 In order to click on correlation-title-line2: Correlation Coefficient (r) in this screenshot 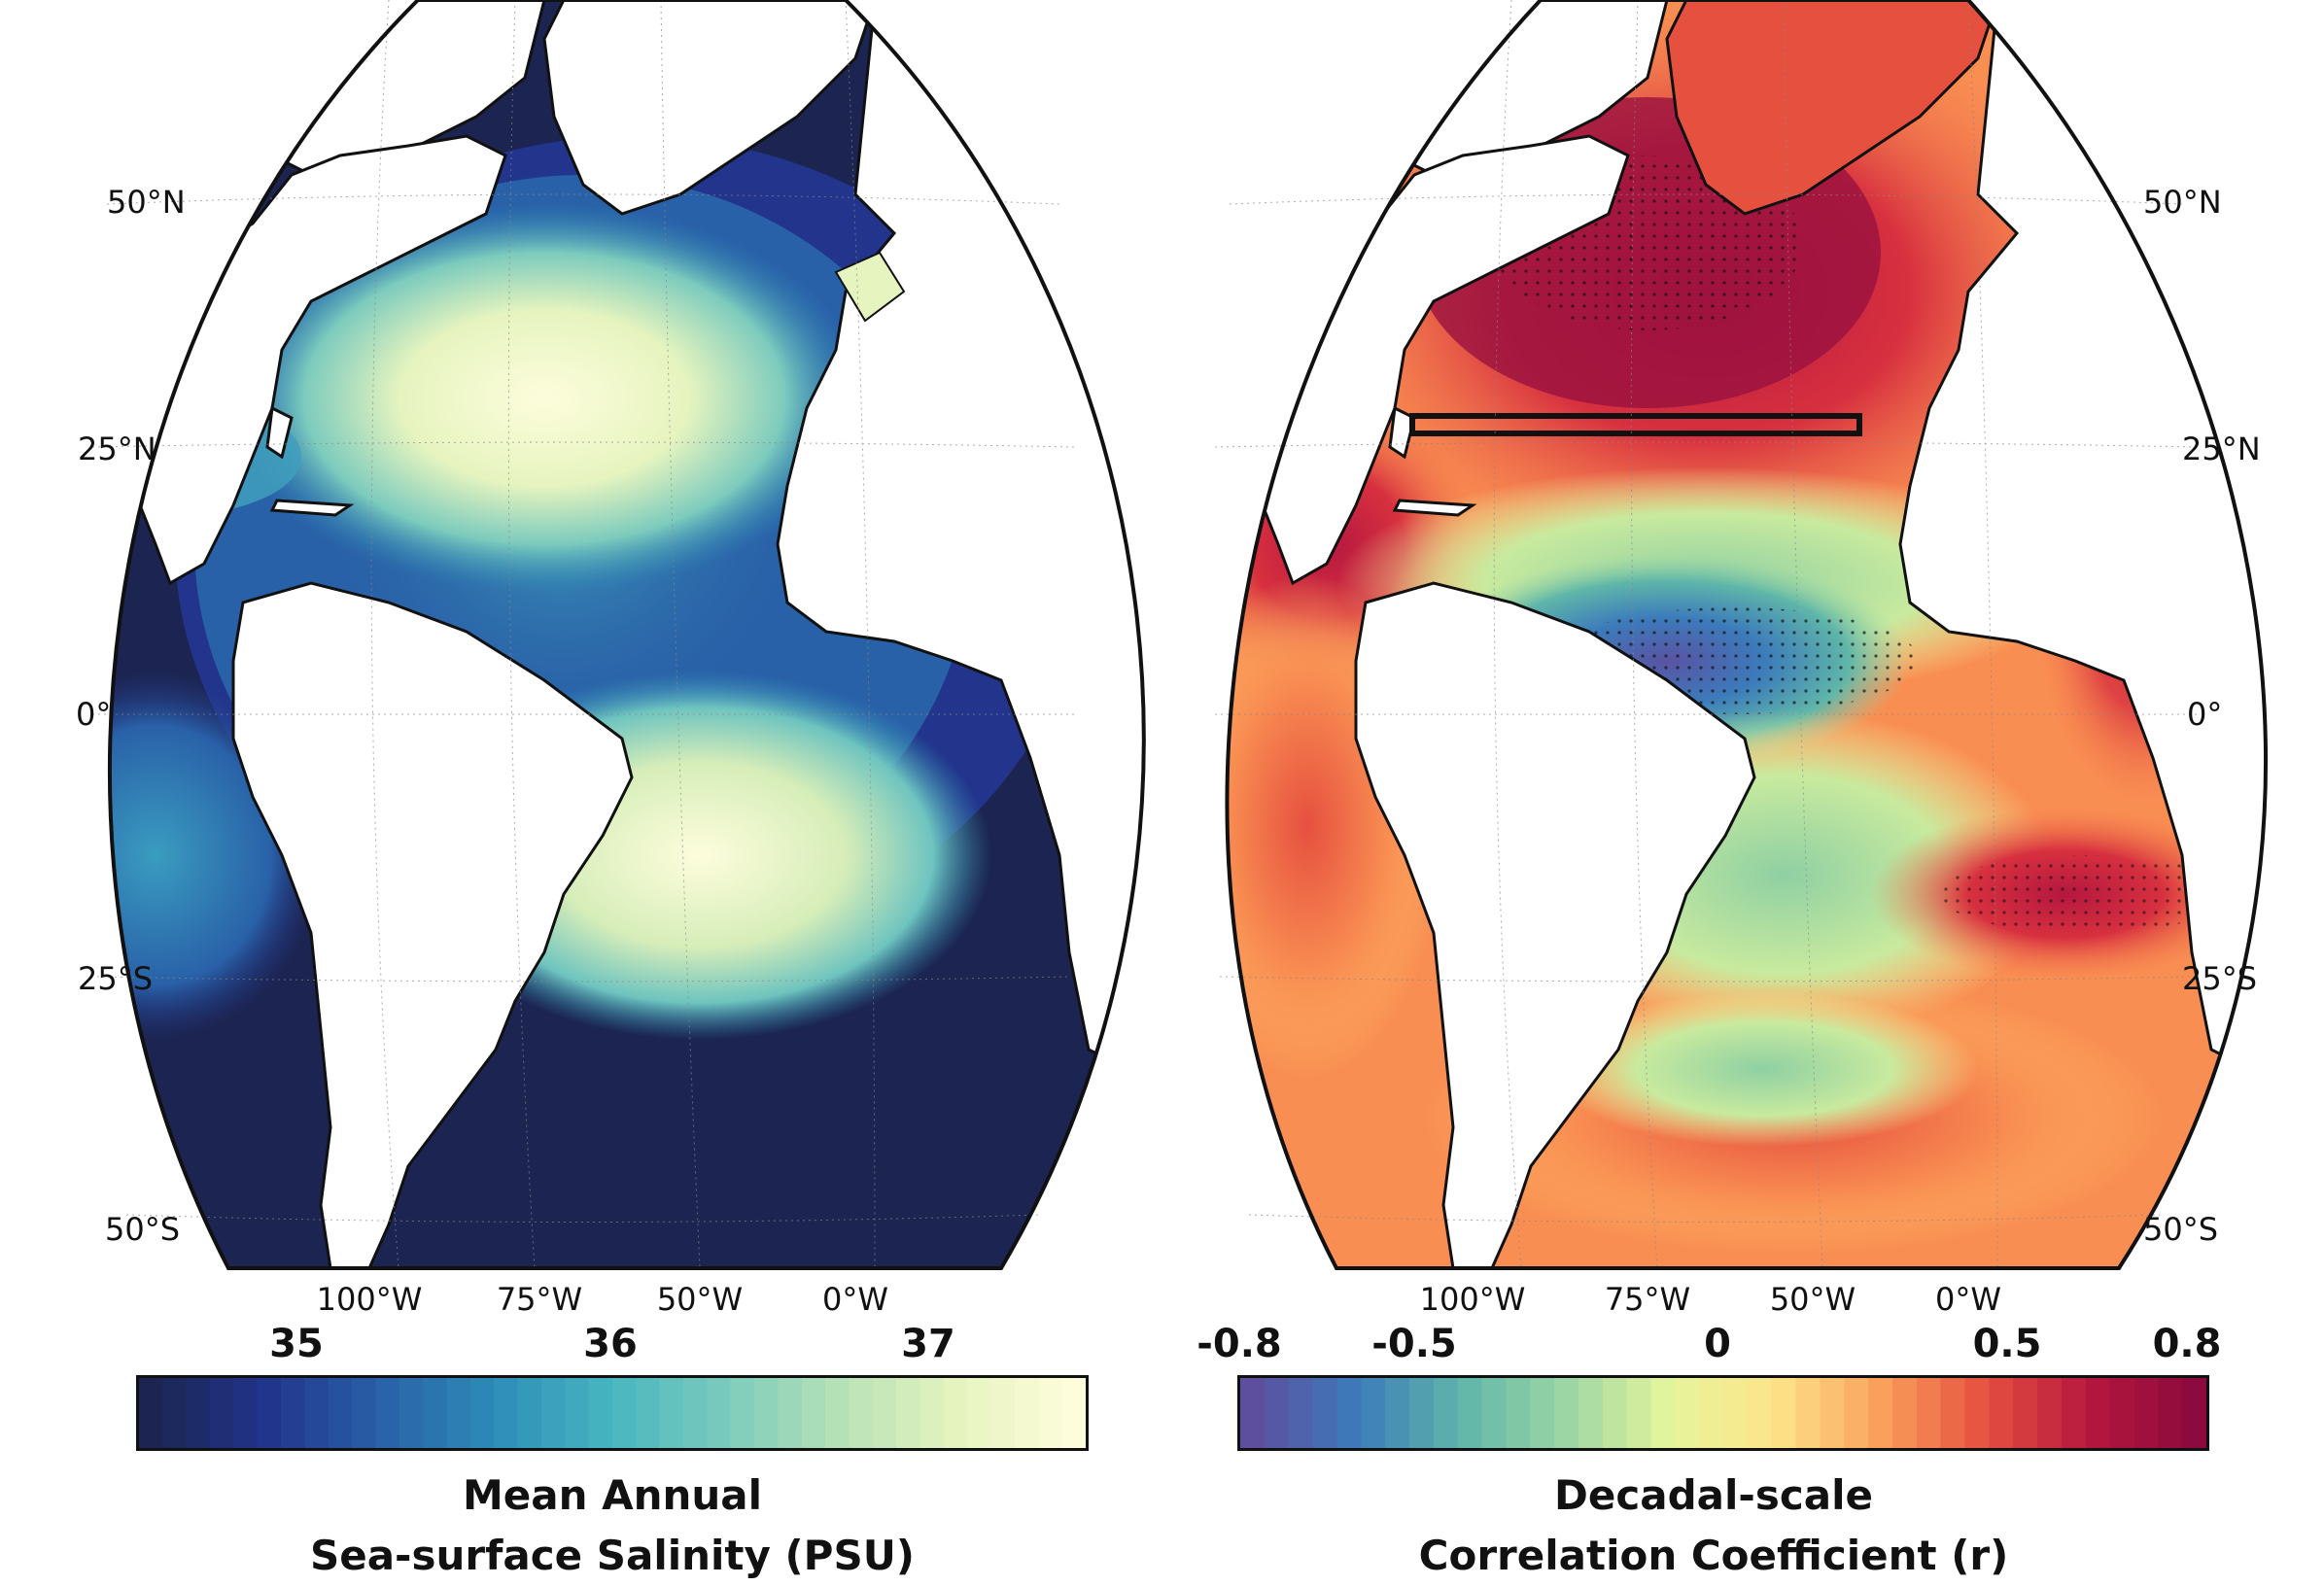, I will do `click(1713, 1555)`.